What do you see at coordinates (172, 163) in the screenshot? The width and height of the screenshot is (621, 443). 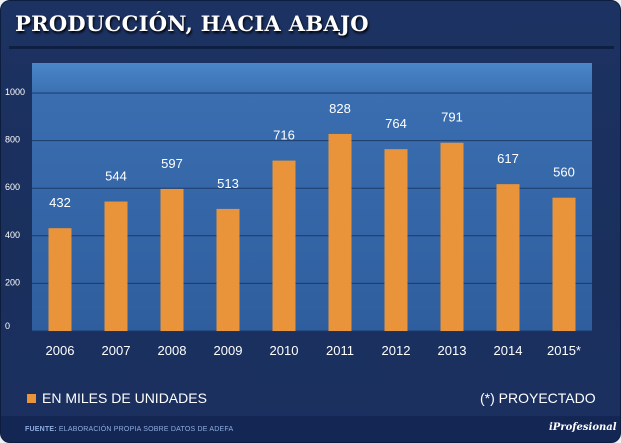 I see `data-label: 597` at bounding box center [172, 163].